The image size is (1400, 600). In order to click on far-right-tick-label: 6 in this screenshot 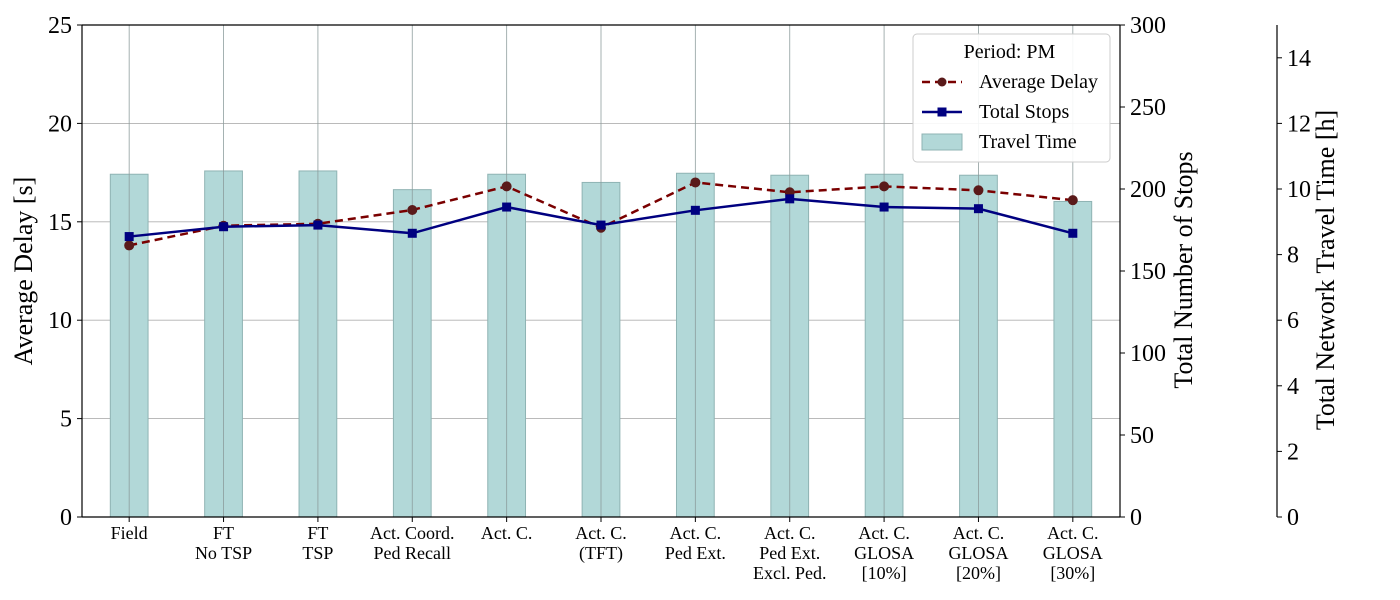, I will do `click(1293, 321)`.